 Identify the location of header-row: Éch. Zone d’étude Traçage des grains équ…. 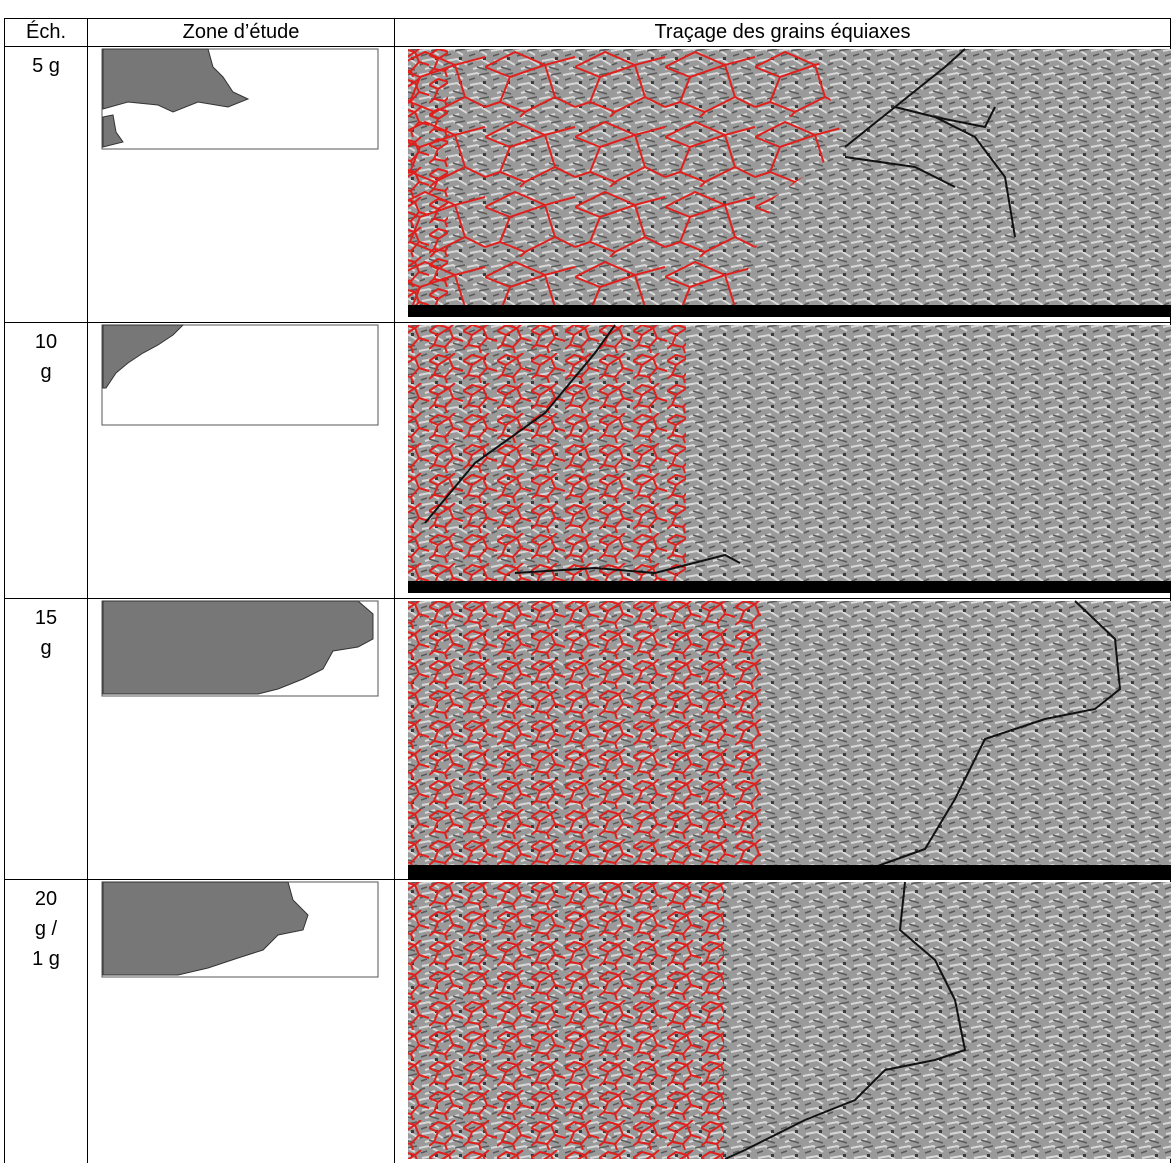
(588, 33).